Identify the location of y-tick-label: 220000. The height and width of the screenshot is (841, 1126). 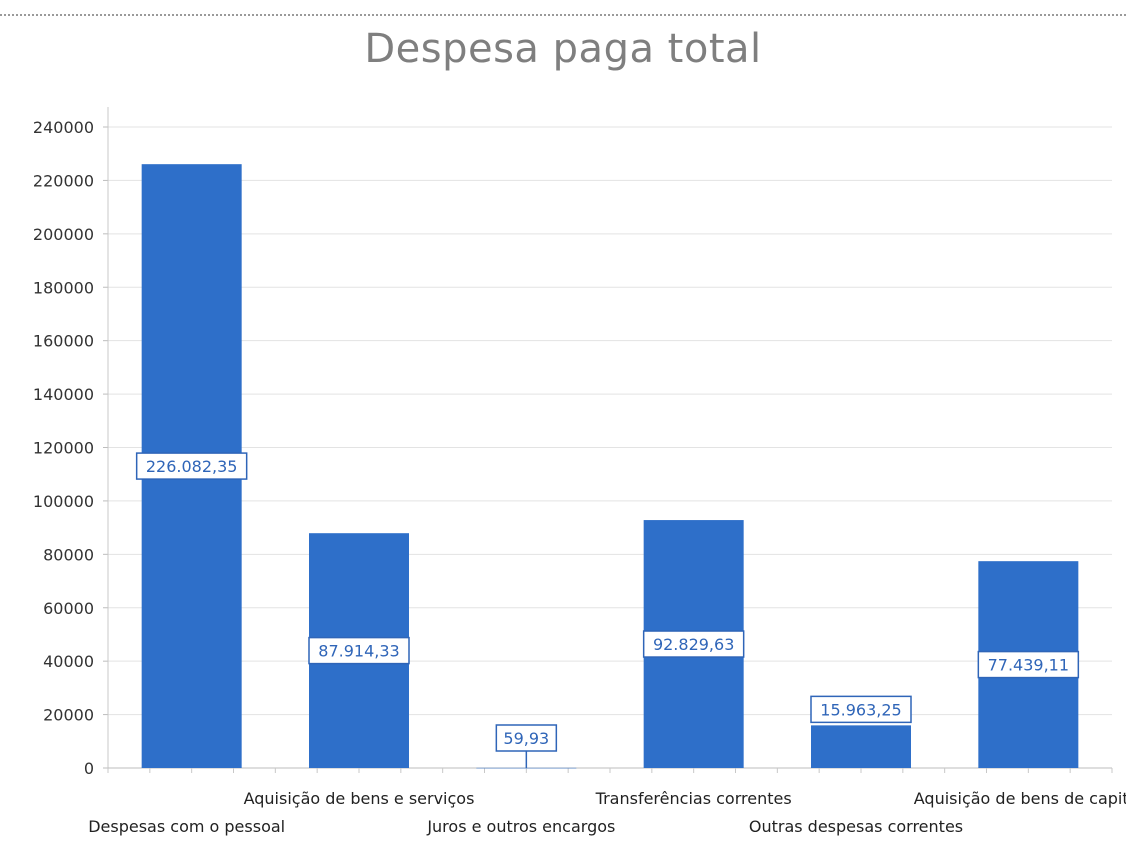
(63, 180).